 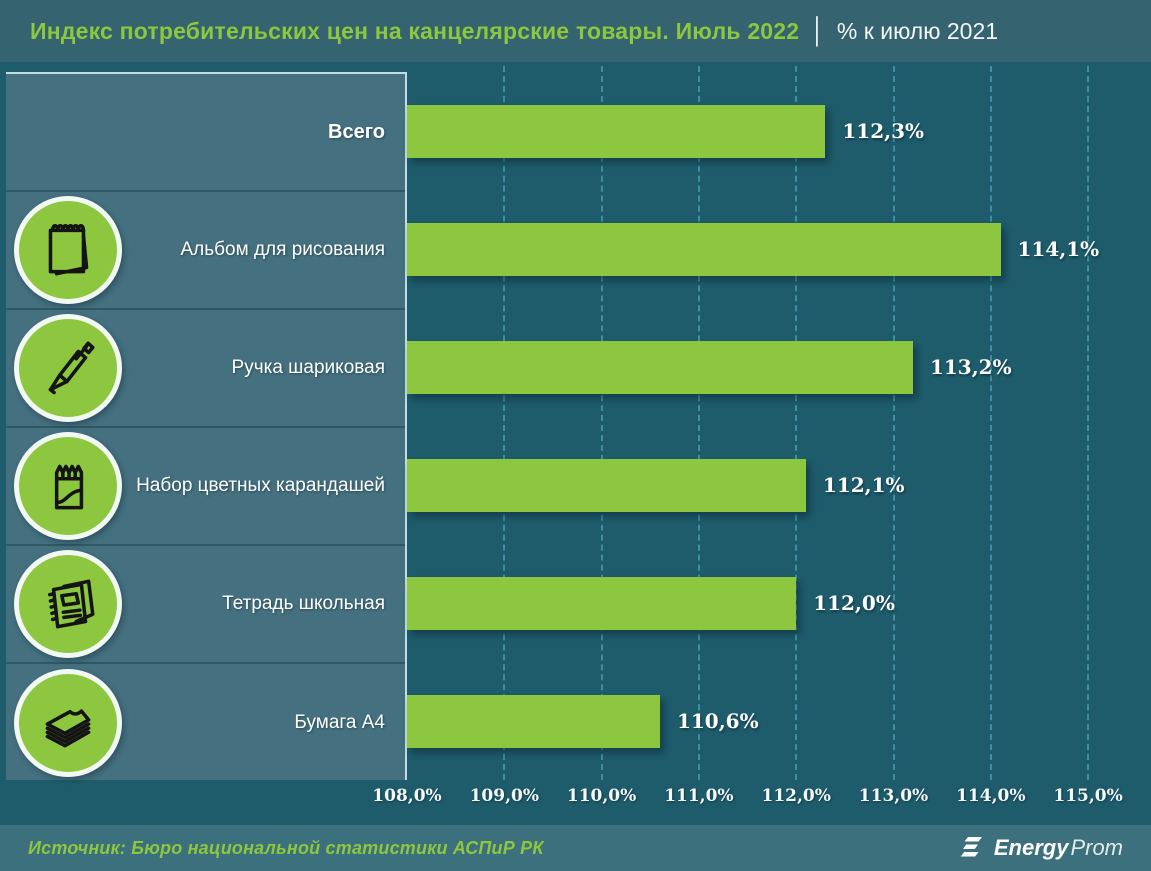 I want to click on panel-row: Всего, so click(x=205, y=133).